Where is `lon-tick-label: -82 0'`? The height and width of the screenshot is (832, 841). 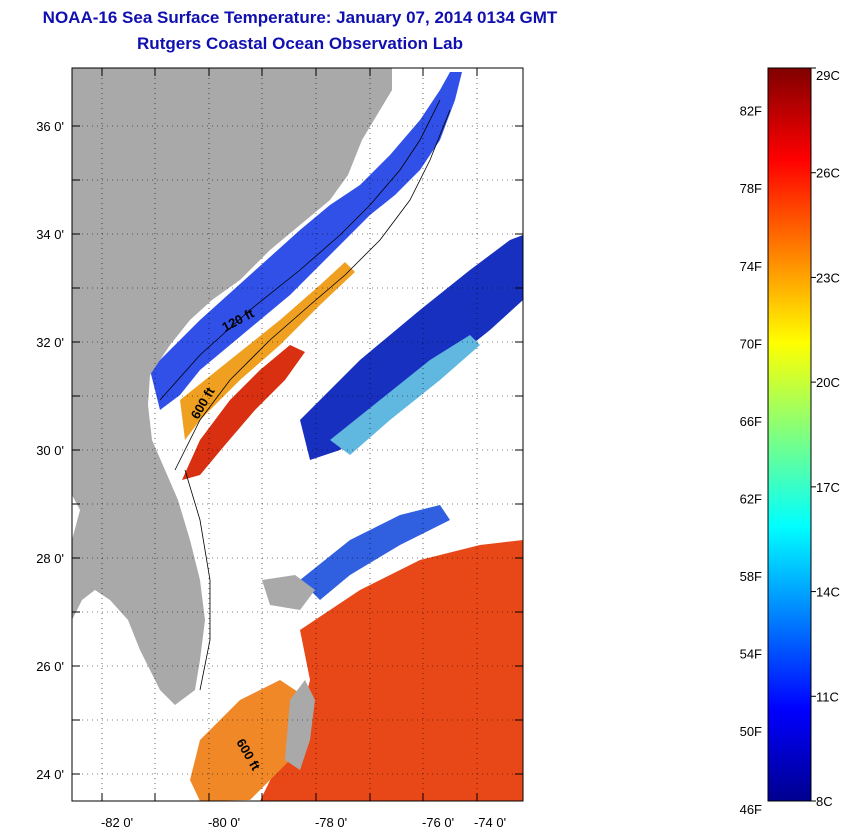 lon-tick-label: -82 0' is located at coordinates (117, 822).